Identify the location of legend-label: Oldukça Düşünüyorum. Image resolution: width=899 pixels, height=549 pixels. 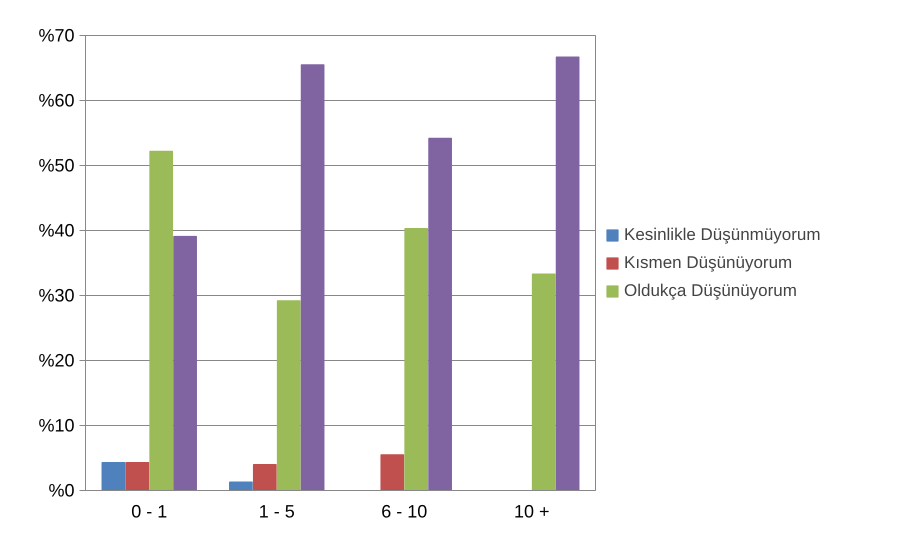
(710, 290).